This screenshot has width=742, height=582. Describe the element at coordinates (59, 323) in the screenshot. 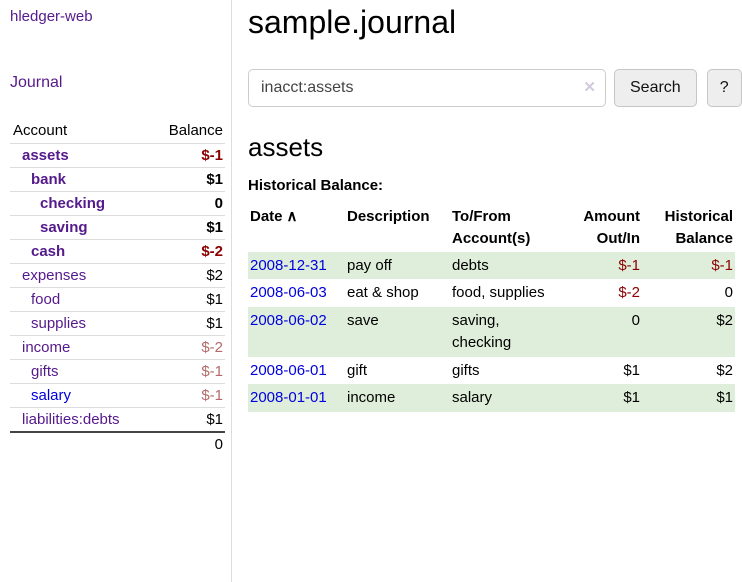

I see `account-link: supplies` at that location.